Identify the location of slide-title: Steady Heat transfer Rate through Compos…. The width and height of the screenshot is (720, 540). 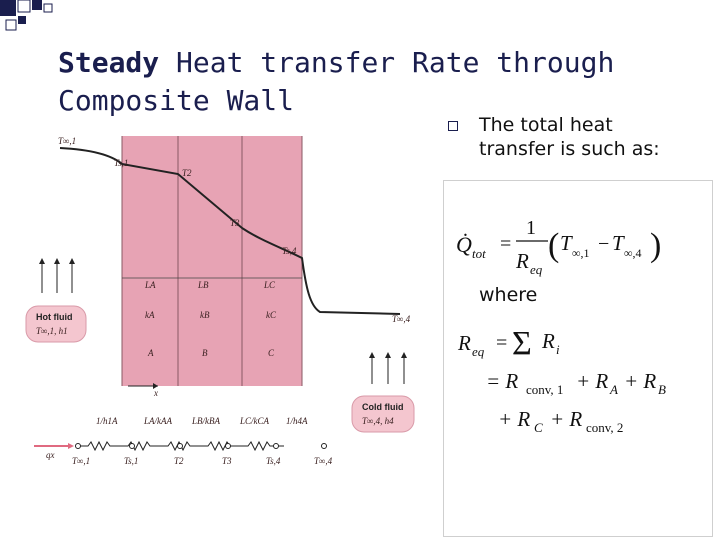
(336, 82).